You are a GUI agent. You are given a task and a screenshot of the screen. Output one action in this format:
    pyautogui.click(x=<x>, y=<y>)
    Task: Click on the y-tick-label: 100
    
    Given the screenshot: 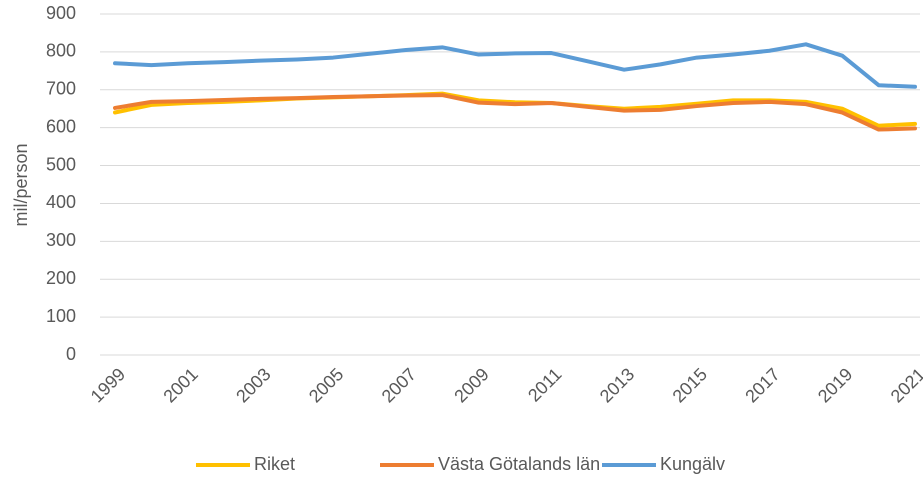 What is the action you would take?
    pyautogui.click(x=61, y=316)
    